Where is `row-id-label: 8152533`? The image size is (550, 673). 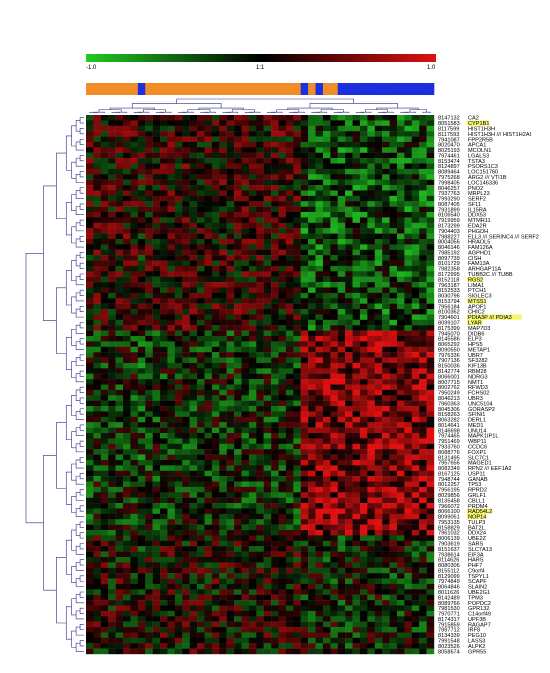
row-id-label: 8152533 is located at coordinates (449, 291).